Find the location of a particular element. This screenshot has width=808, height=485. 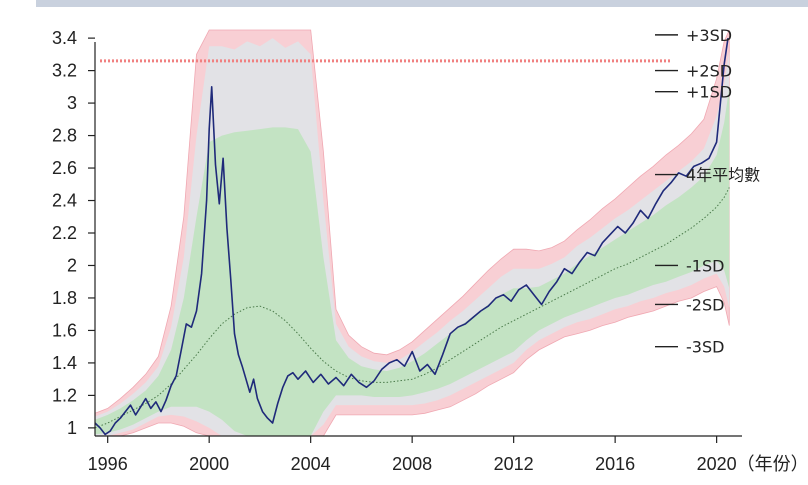

band-label: -3SD is located at coordinates (705, 347).